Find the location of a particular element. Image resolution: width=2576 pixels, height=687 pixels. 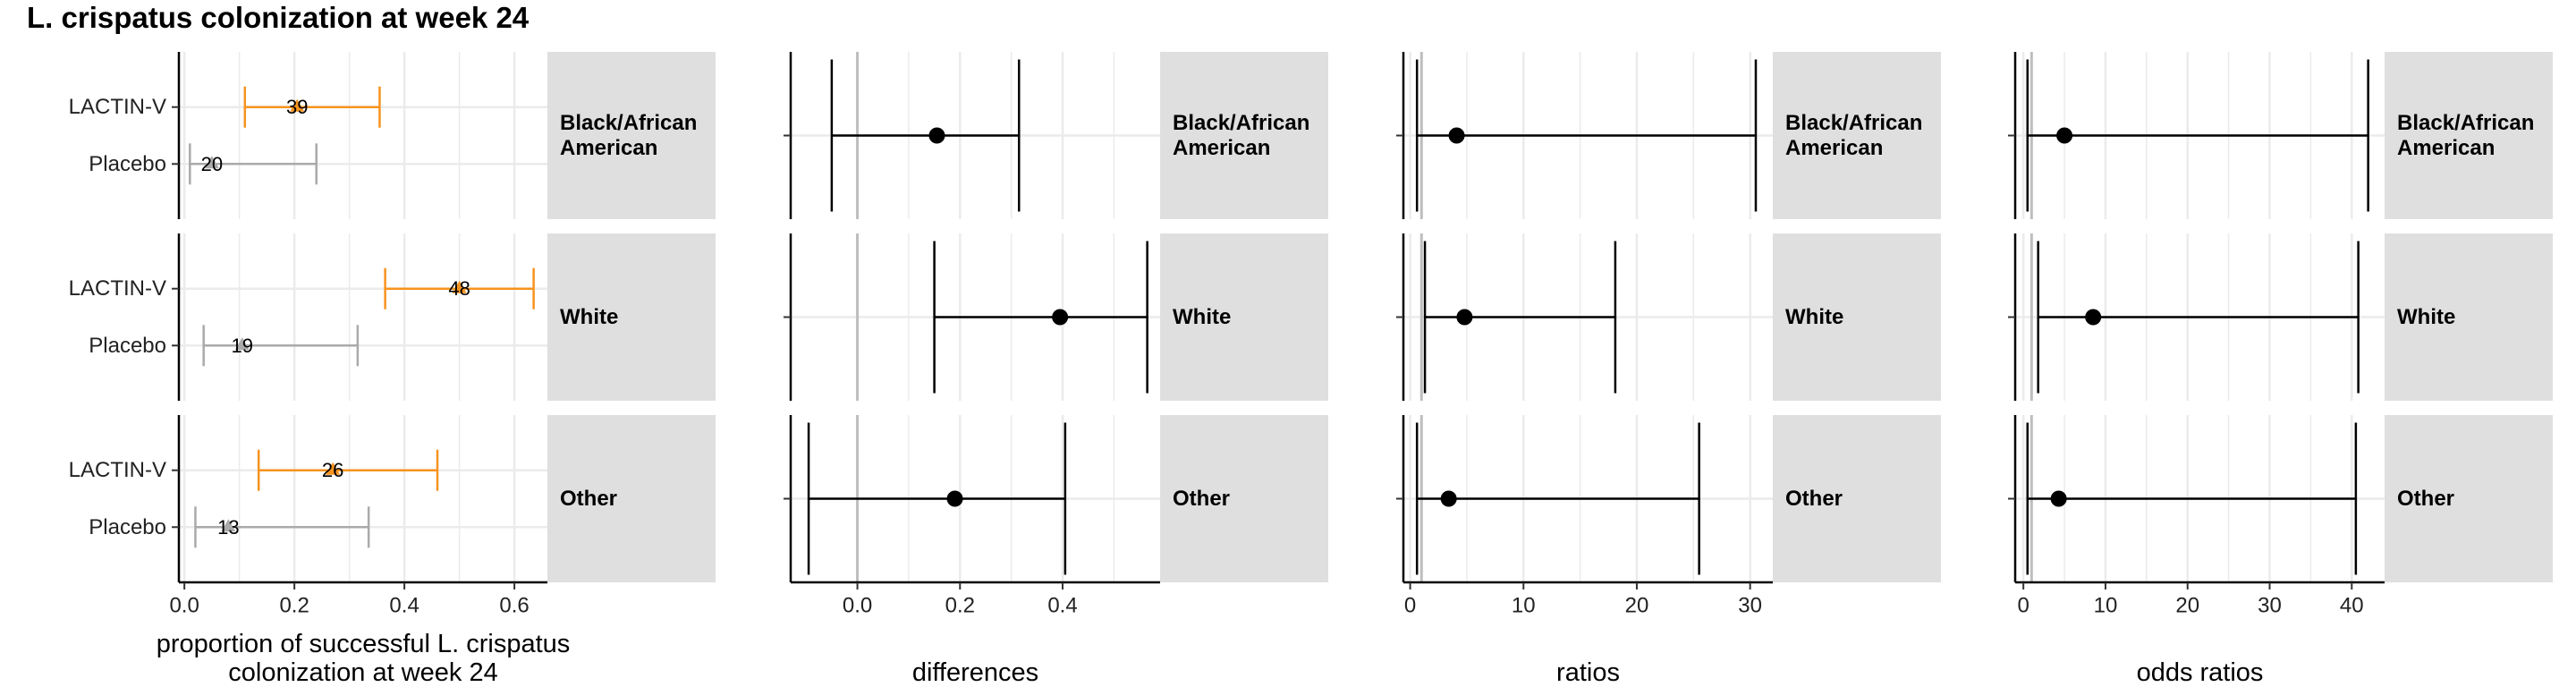

data-label: 26 is located at coordinates (332, 470).